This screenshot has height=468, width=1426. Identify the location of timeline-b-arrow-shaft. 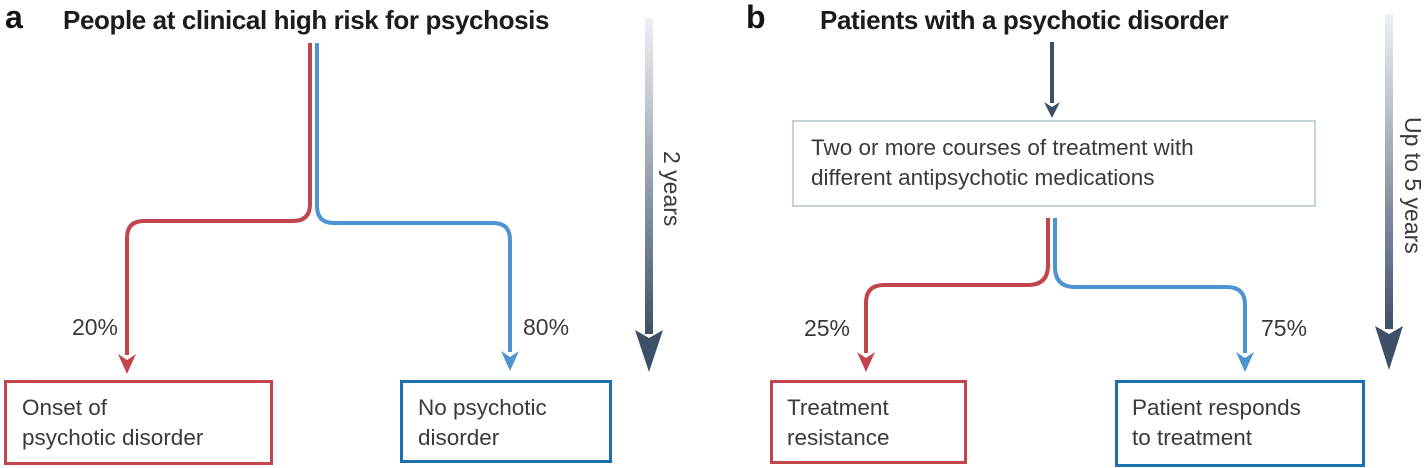
(1389, 171).